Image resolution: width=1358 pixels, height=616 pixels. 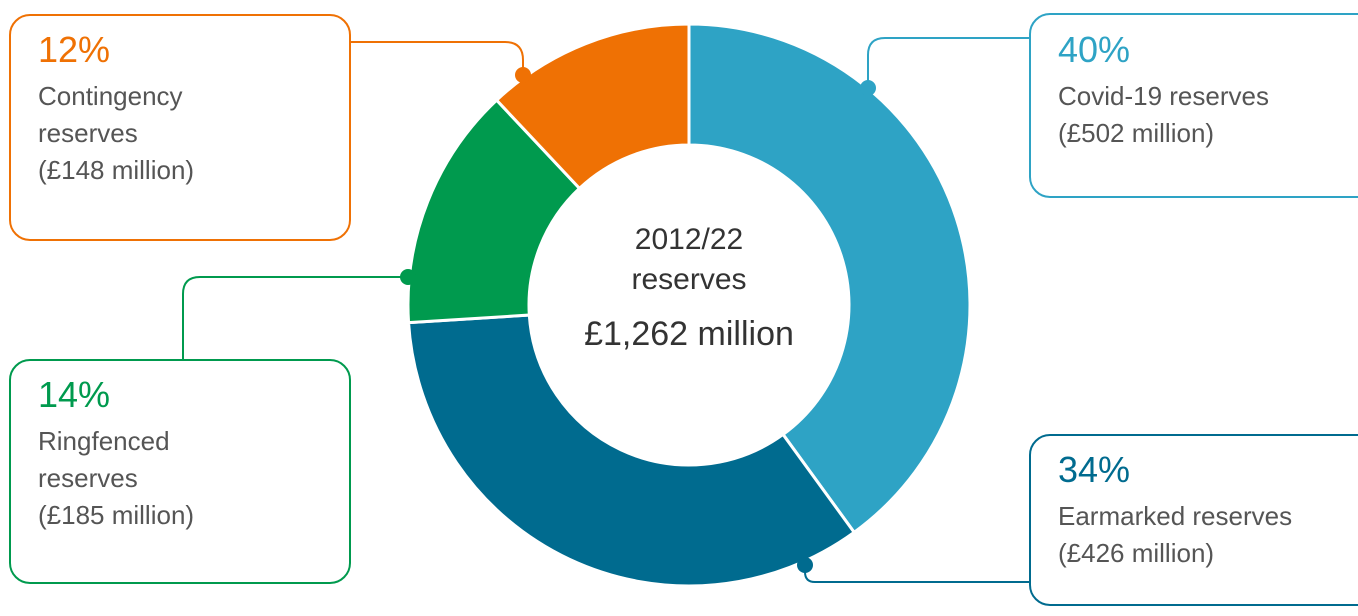 What do you see at coordinates (1163, 96) in the screenshot?
I see `category-label: Covid-19 reserves` at bounding box center [1163, 96].